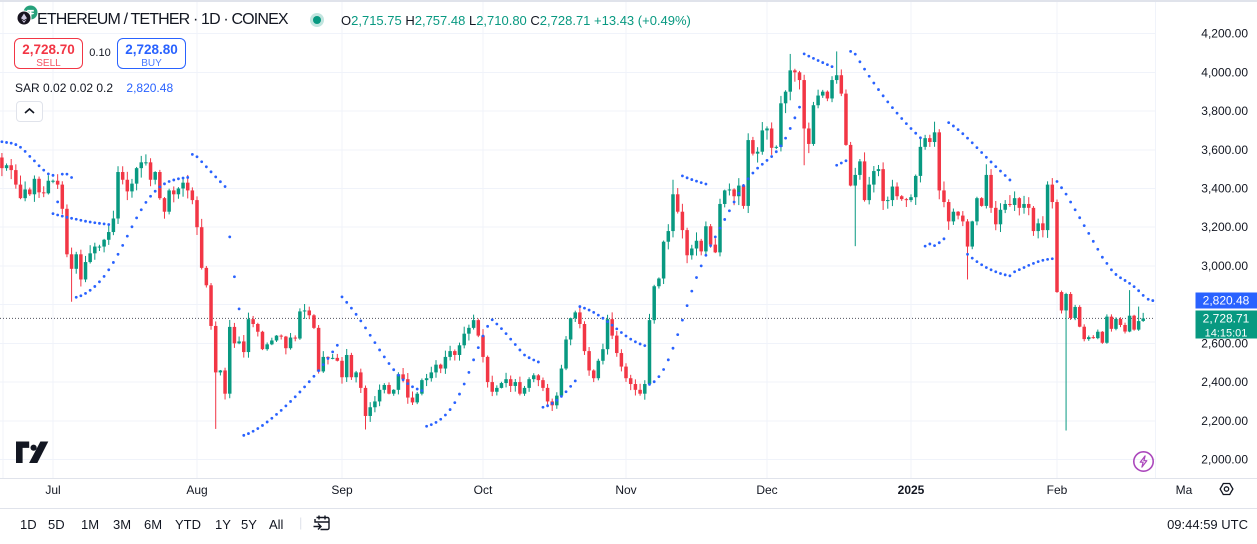 This screenshot has width=1257, height=544. What do you see at coordinates (1224, 189) in the screenshot?
I see `svg-text: 3,400.00` at bounding box center [1224, 189].